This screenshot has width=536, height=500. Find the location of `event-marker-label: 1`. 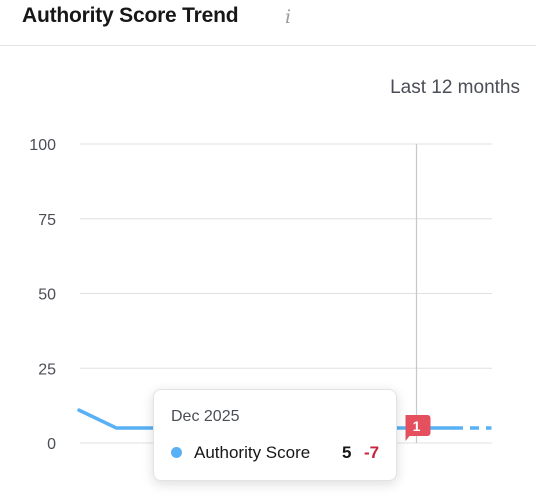

event-marker-label: 1 is located at coordinates (417, 426).